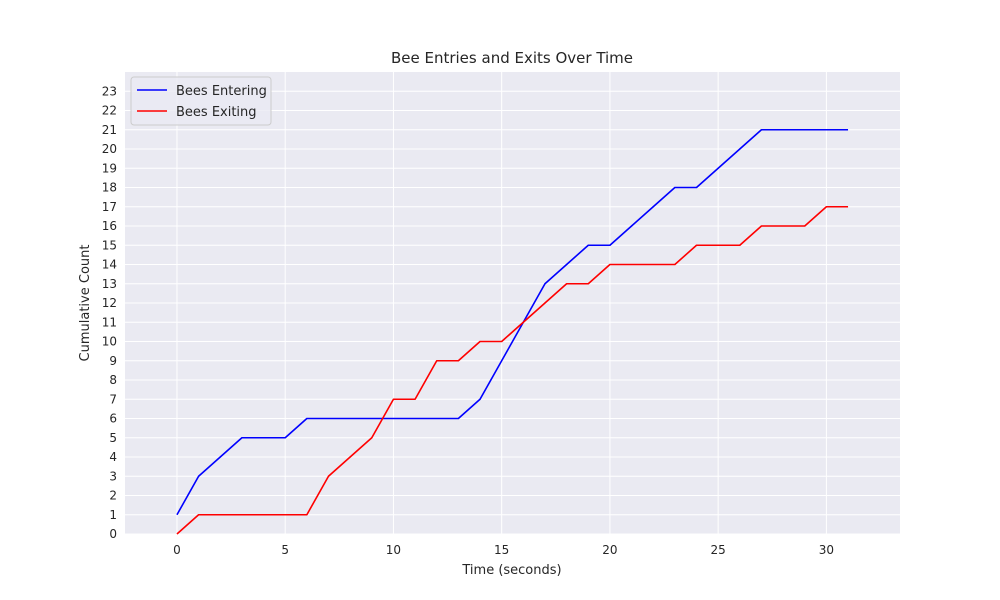  What do you see at coordinates (113, 399) in the screenshot?
I see `y-tick-label: 7` at bounding box center [113, 399].